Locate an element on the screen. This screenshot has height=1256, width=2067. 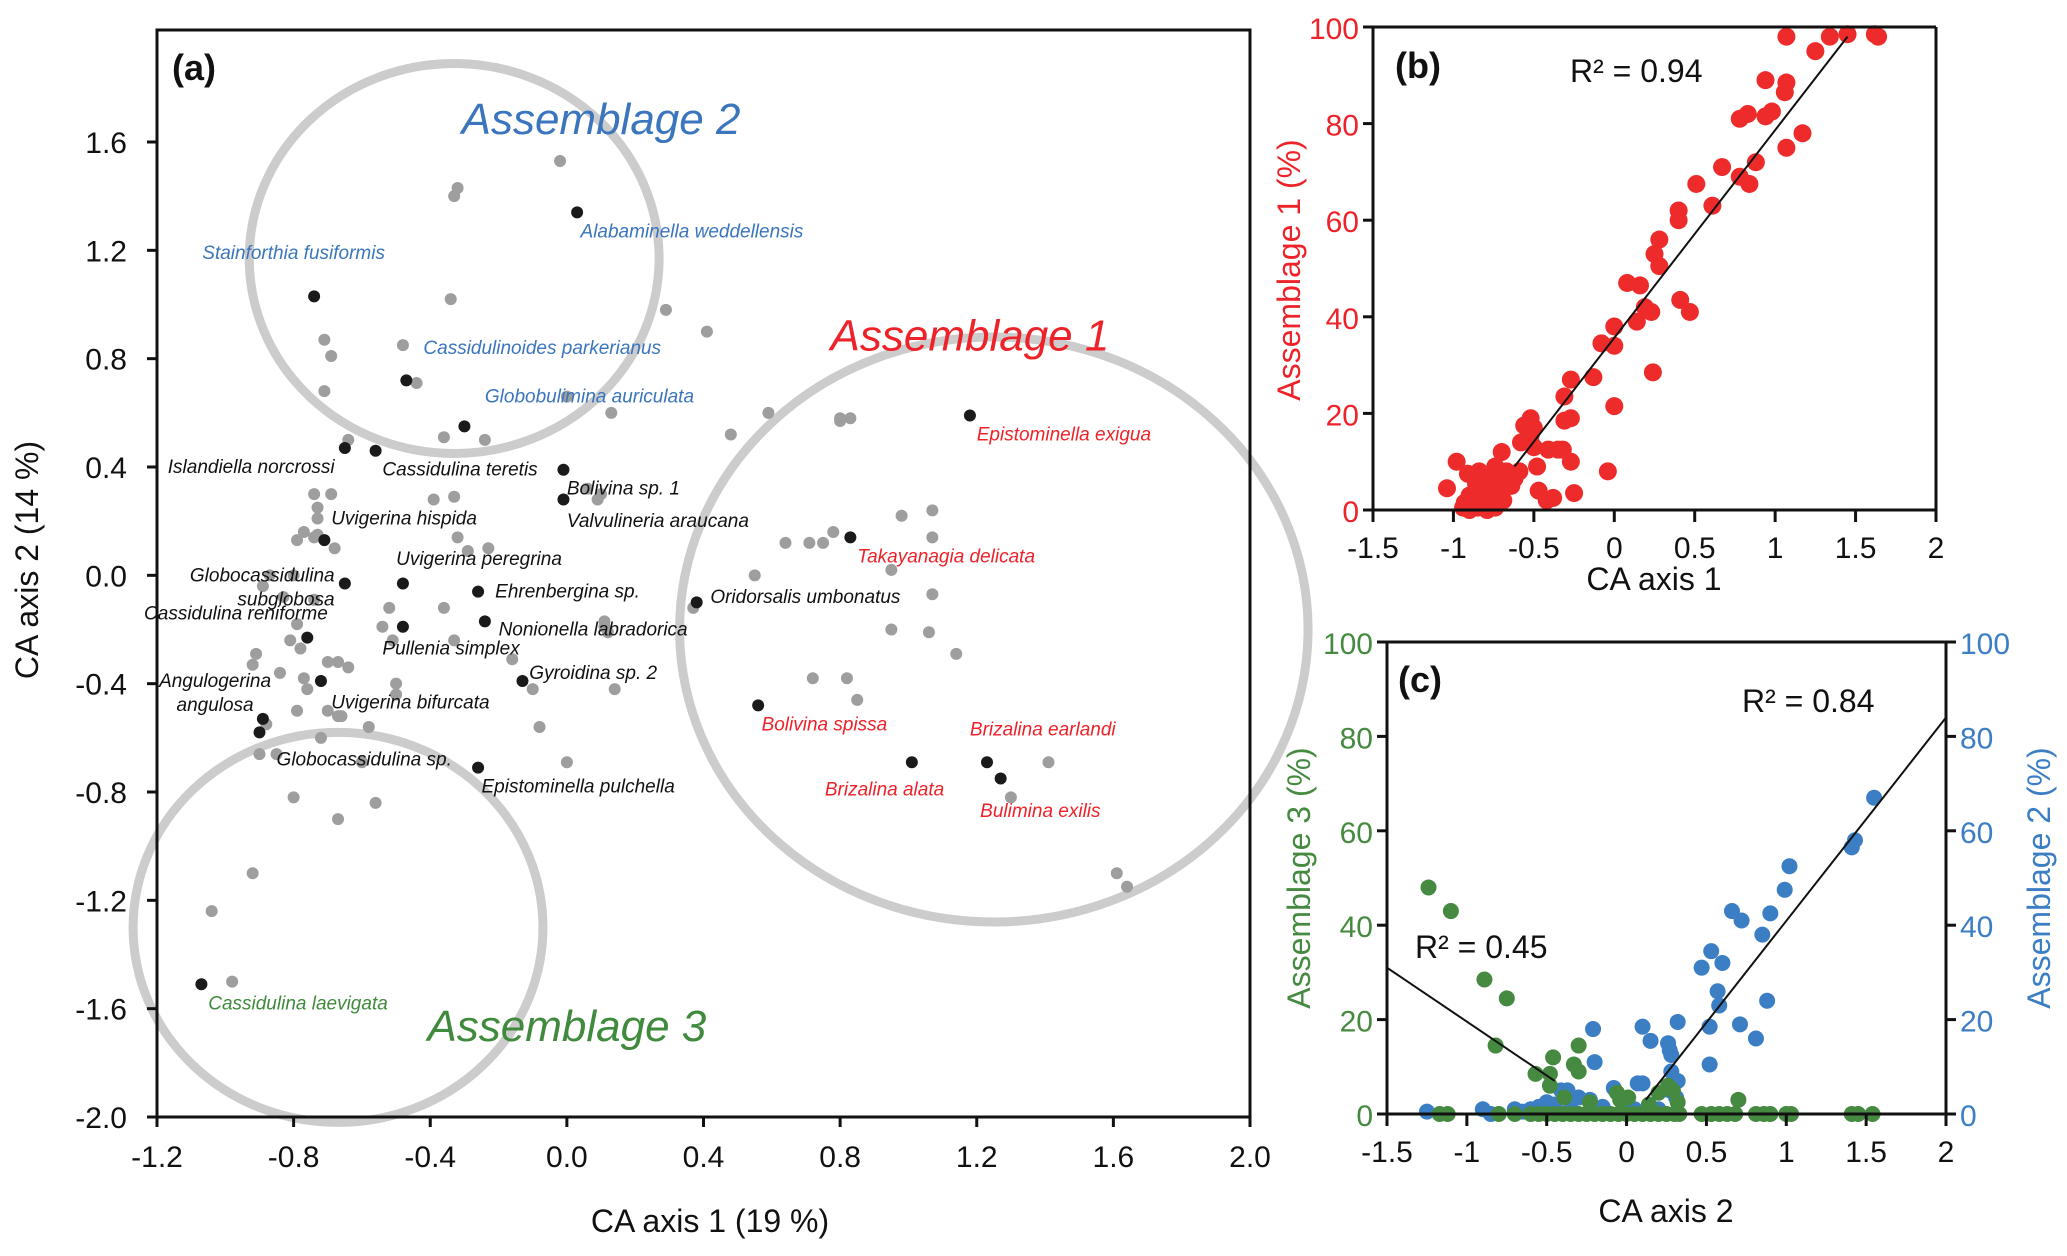
species-label: Islandiella norcrossi is located at coordinates (252, 467).